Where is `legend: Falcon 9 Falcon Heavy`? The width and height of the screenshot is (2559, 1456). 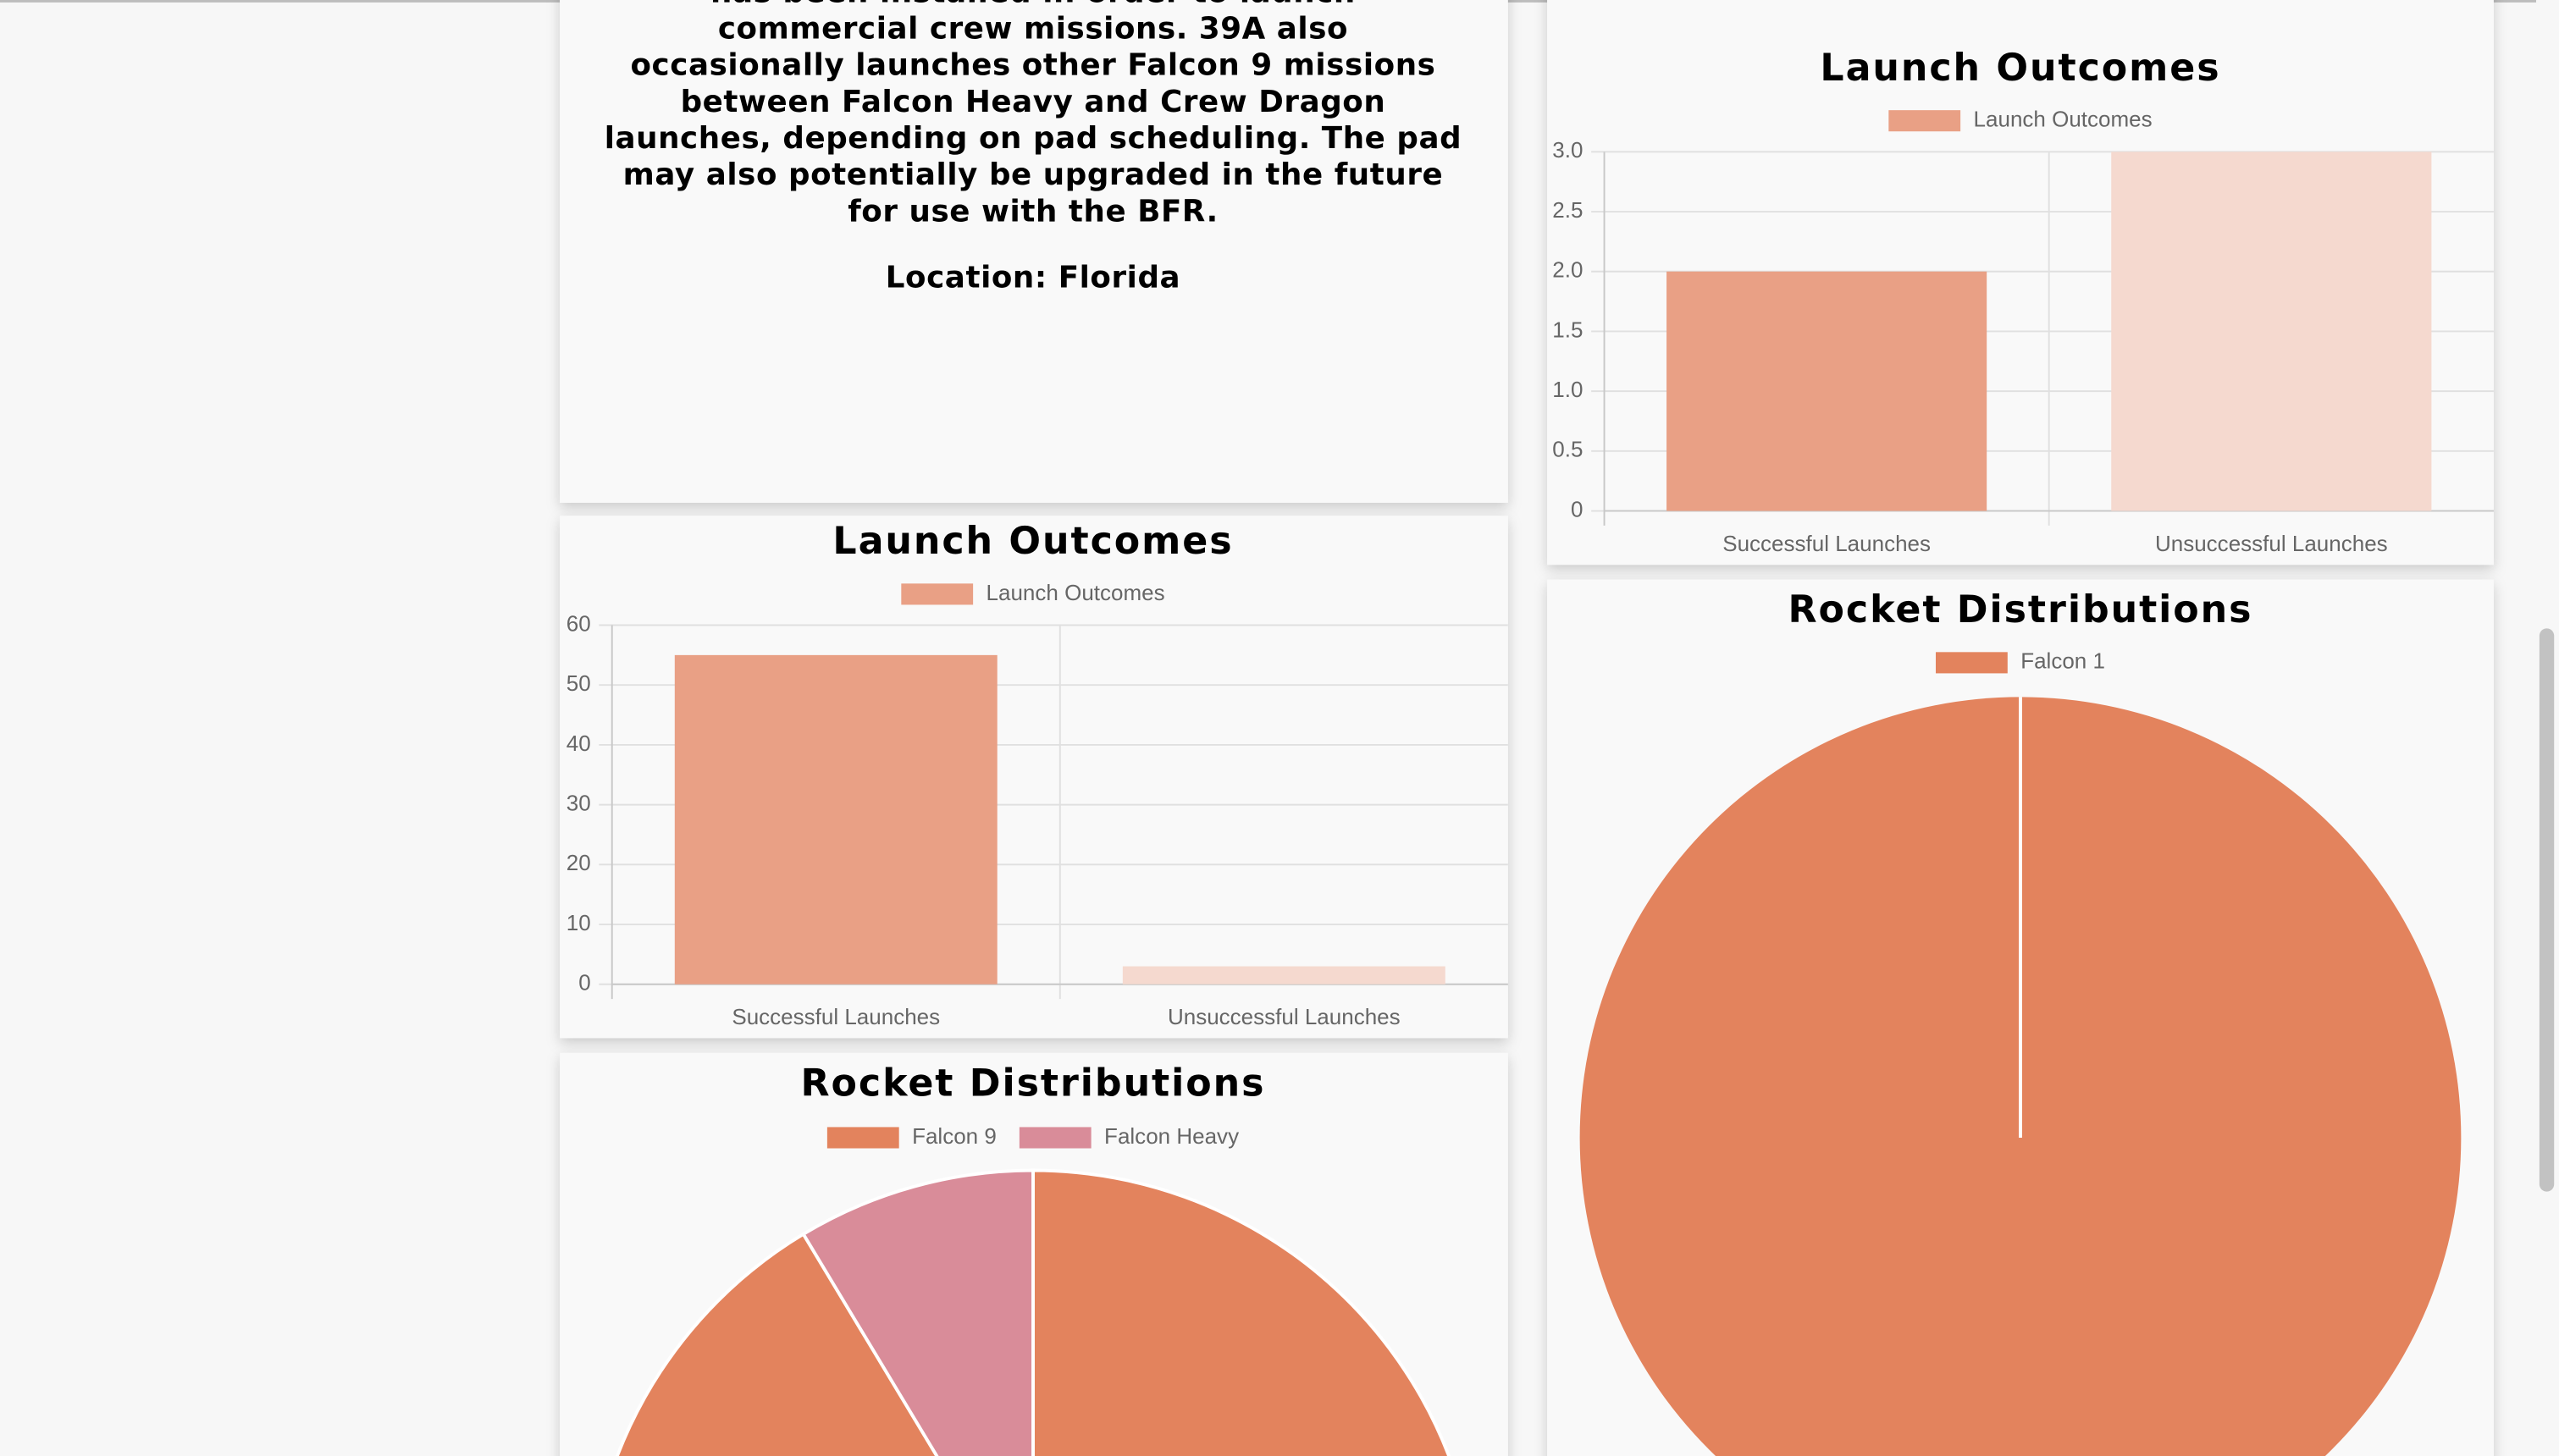 legend: Falcon 9 Falcon Heavy is located at coordinates (1033, 1136).